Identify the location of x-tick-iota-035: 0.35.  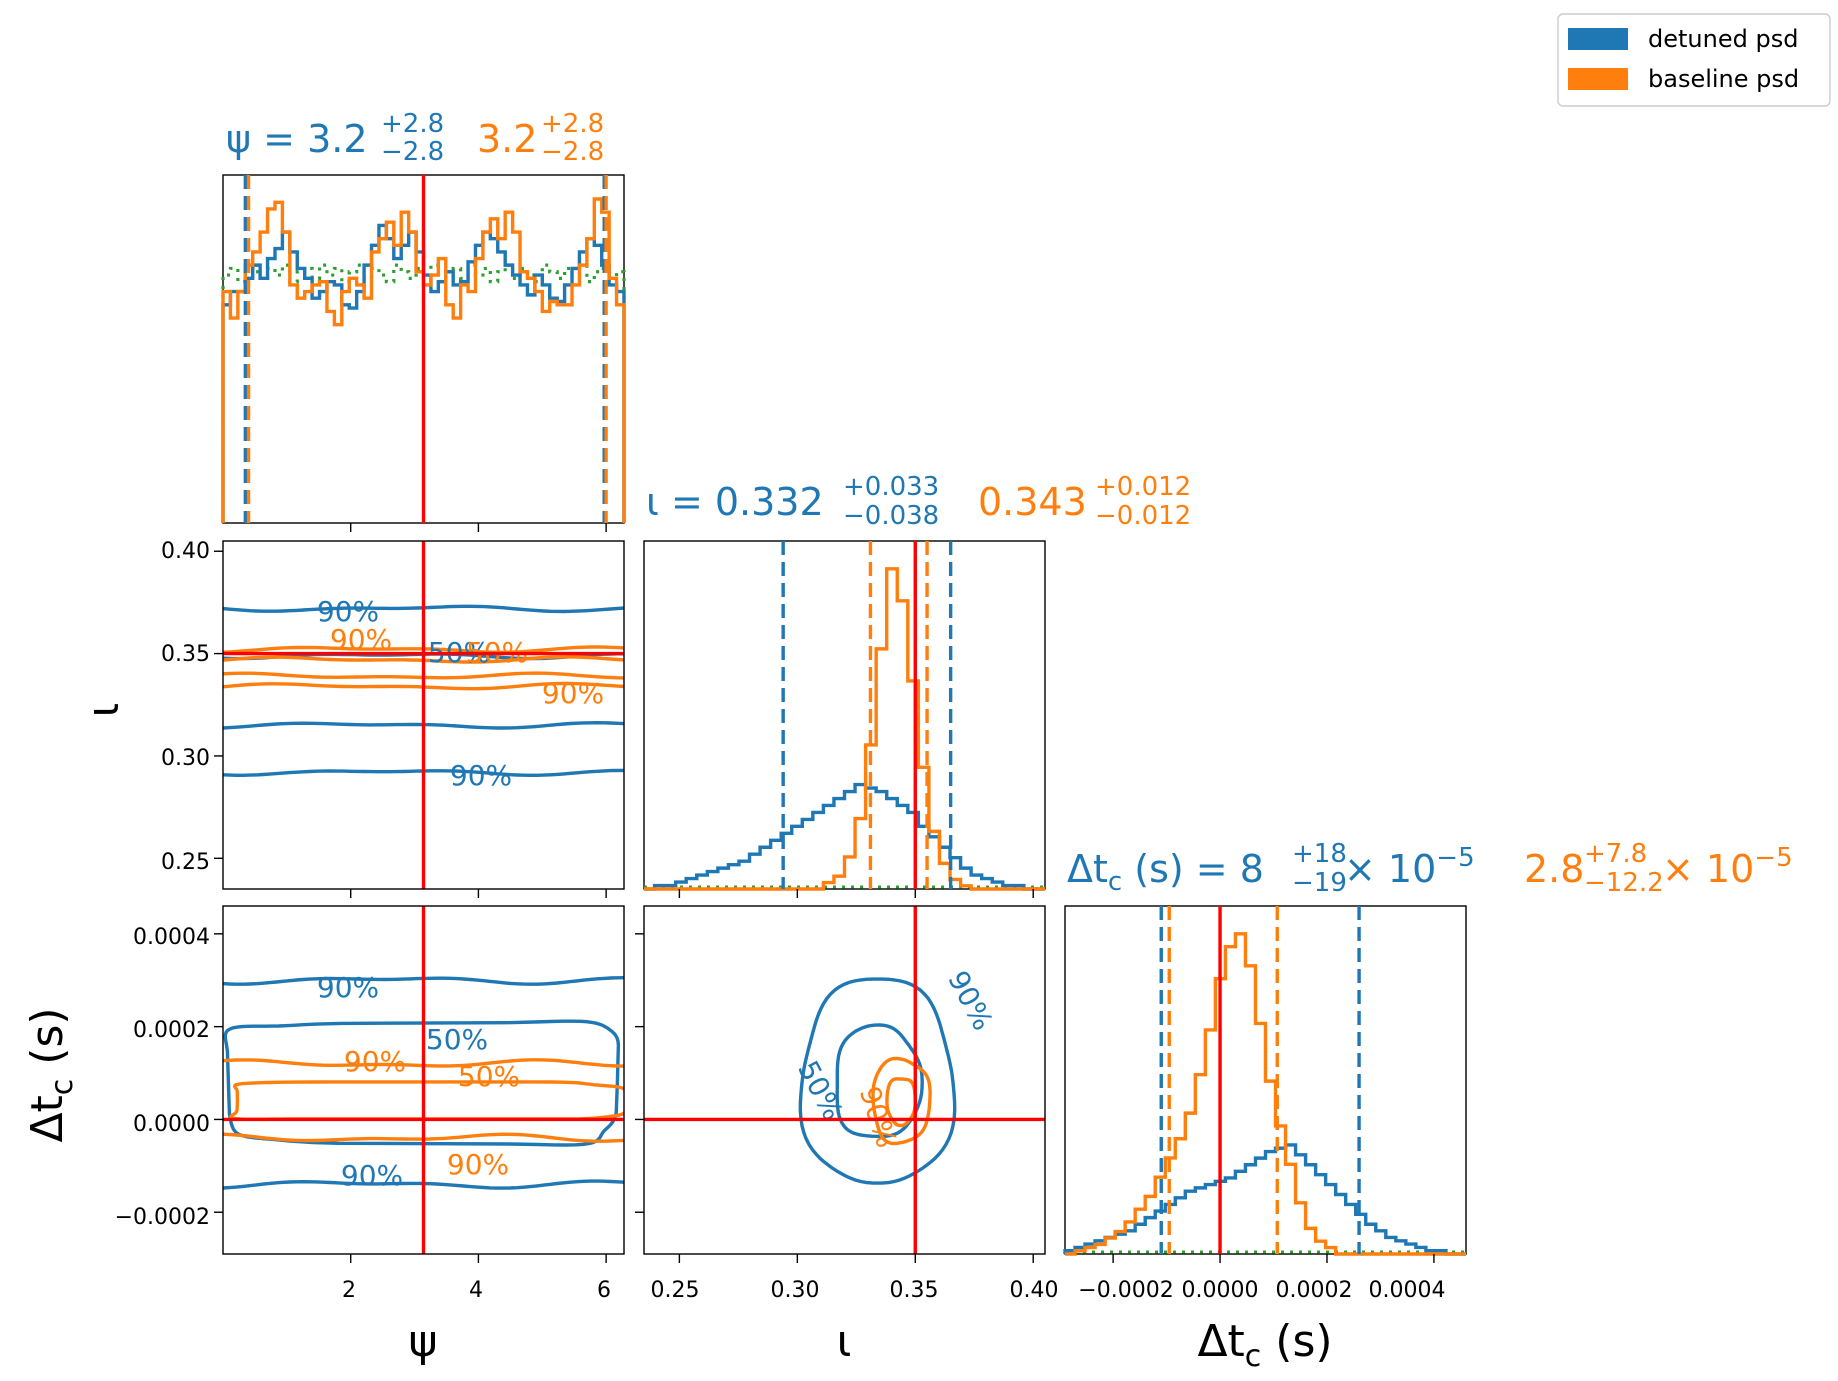
(914, 1290).